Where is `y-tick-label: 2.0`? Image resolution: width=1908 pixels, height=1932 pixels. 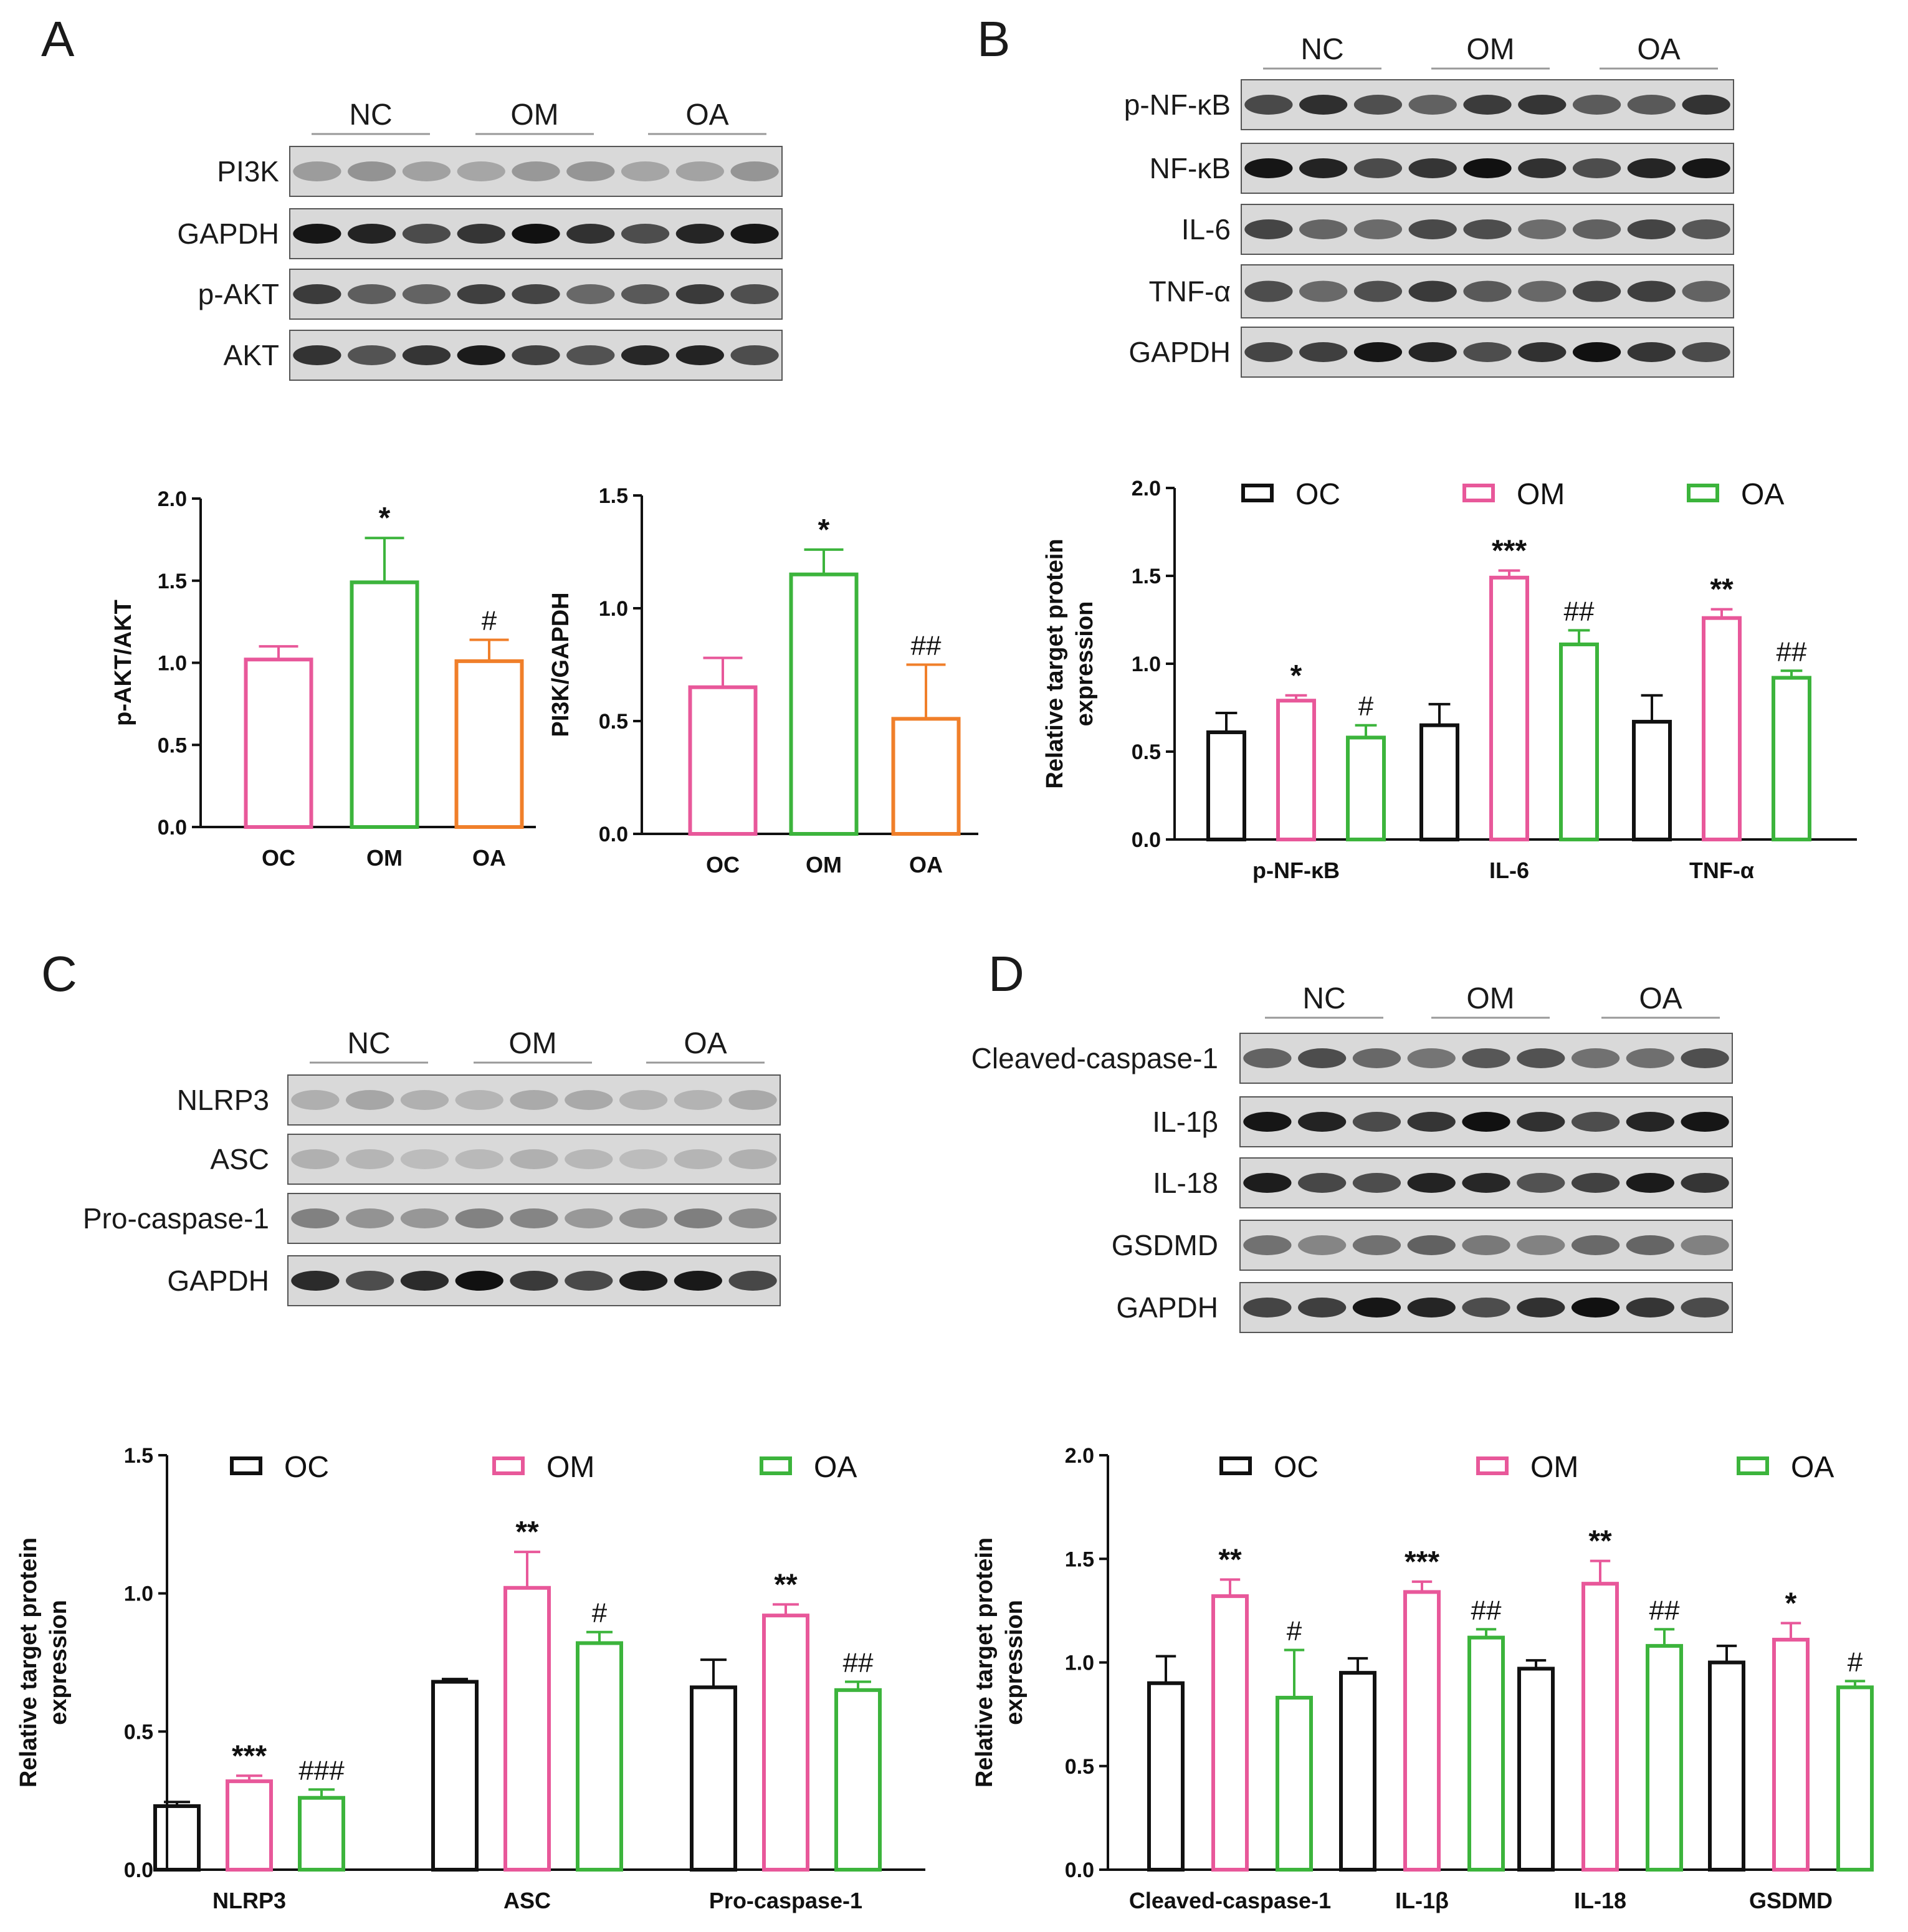 y-tick-label: 2.0 is located at coordinates (1079, 1456).